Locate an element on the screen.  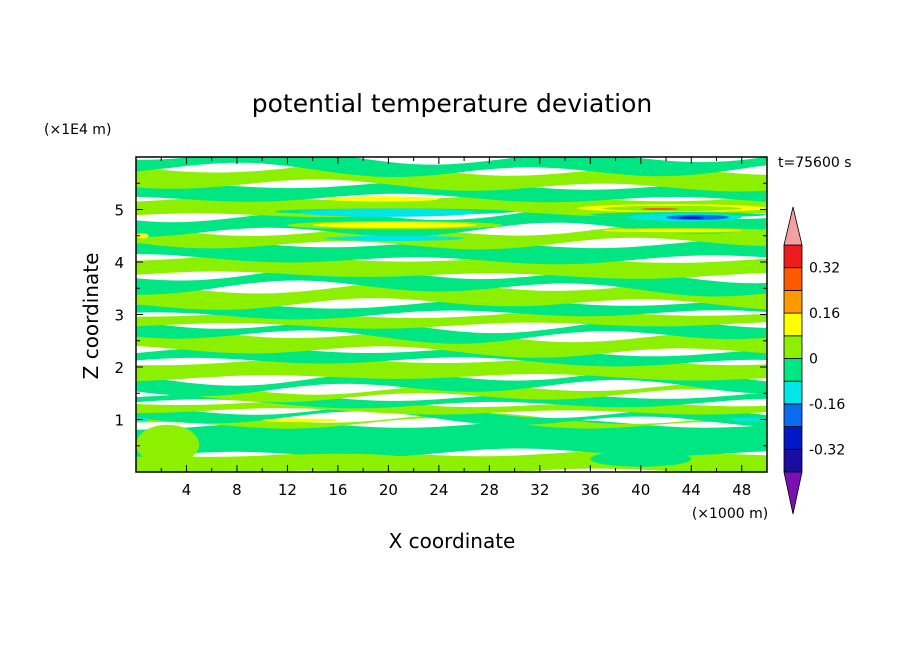
x-axis-label: X coordinate is located at coordinates (452, 541).